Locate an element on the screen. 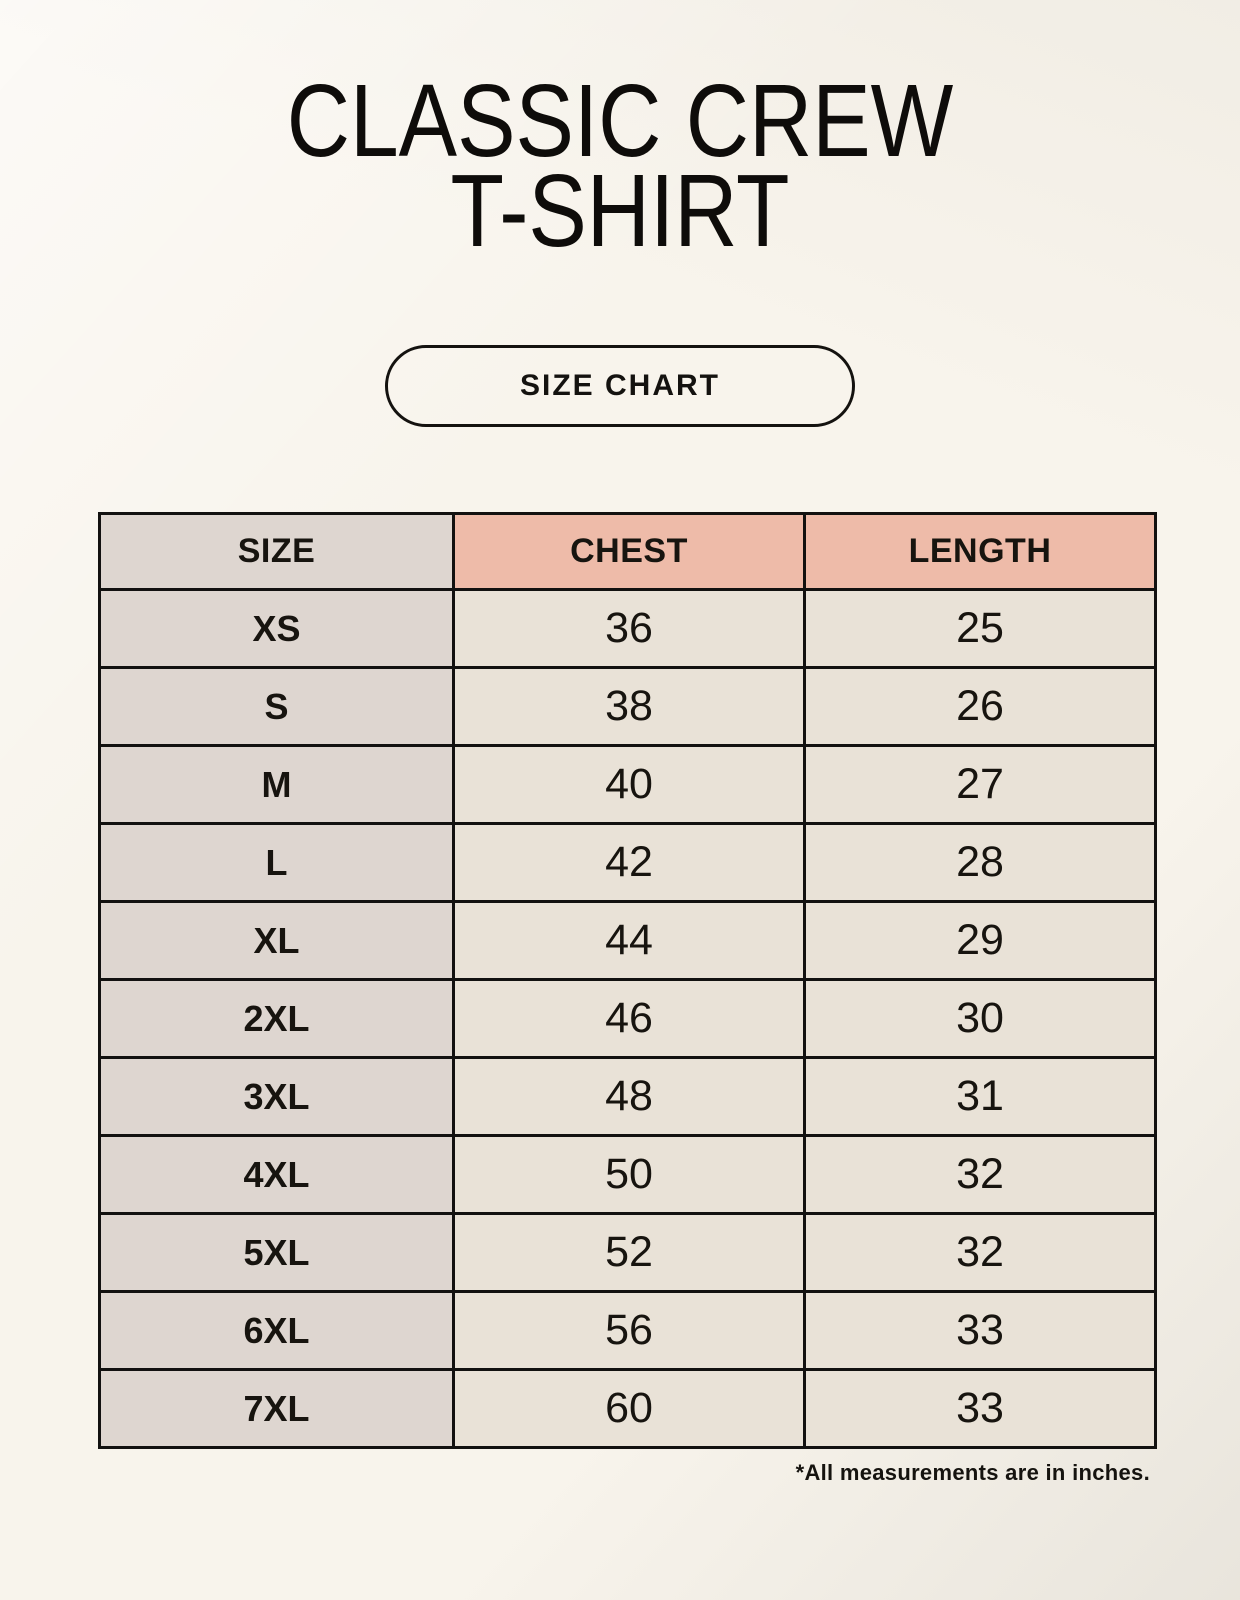 This screenshot has width=1240, height=1600. length-cell: 29 is located at coordinates (980, 940).